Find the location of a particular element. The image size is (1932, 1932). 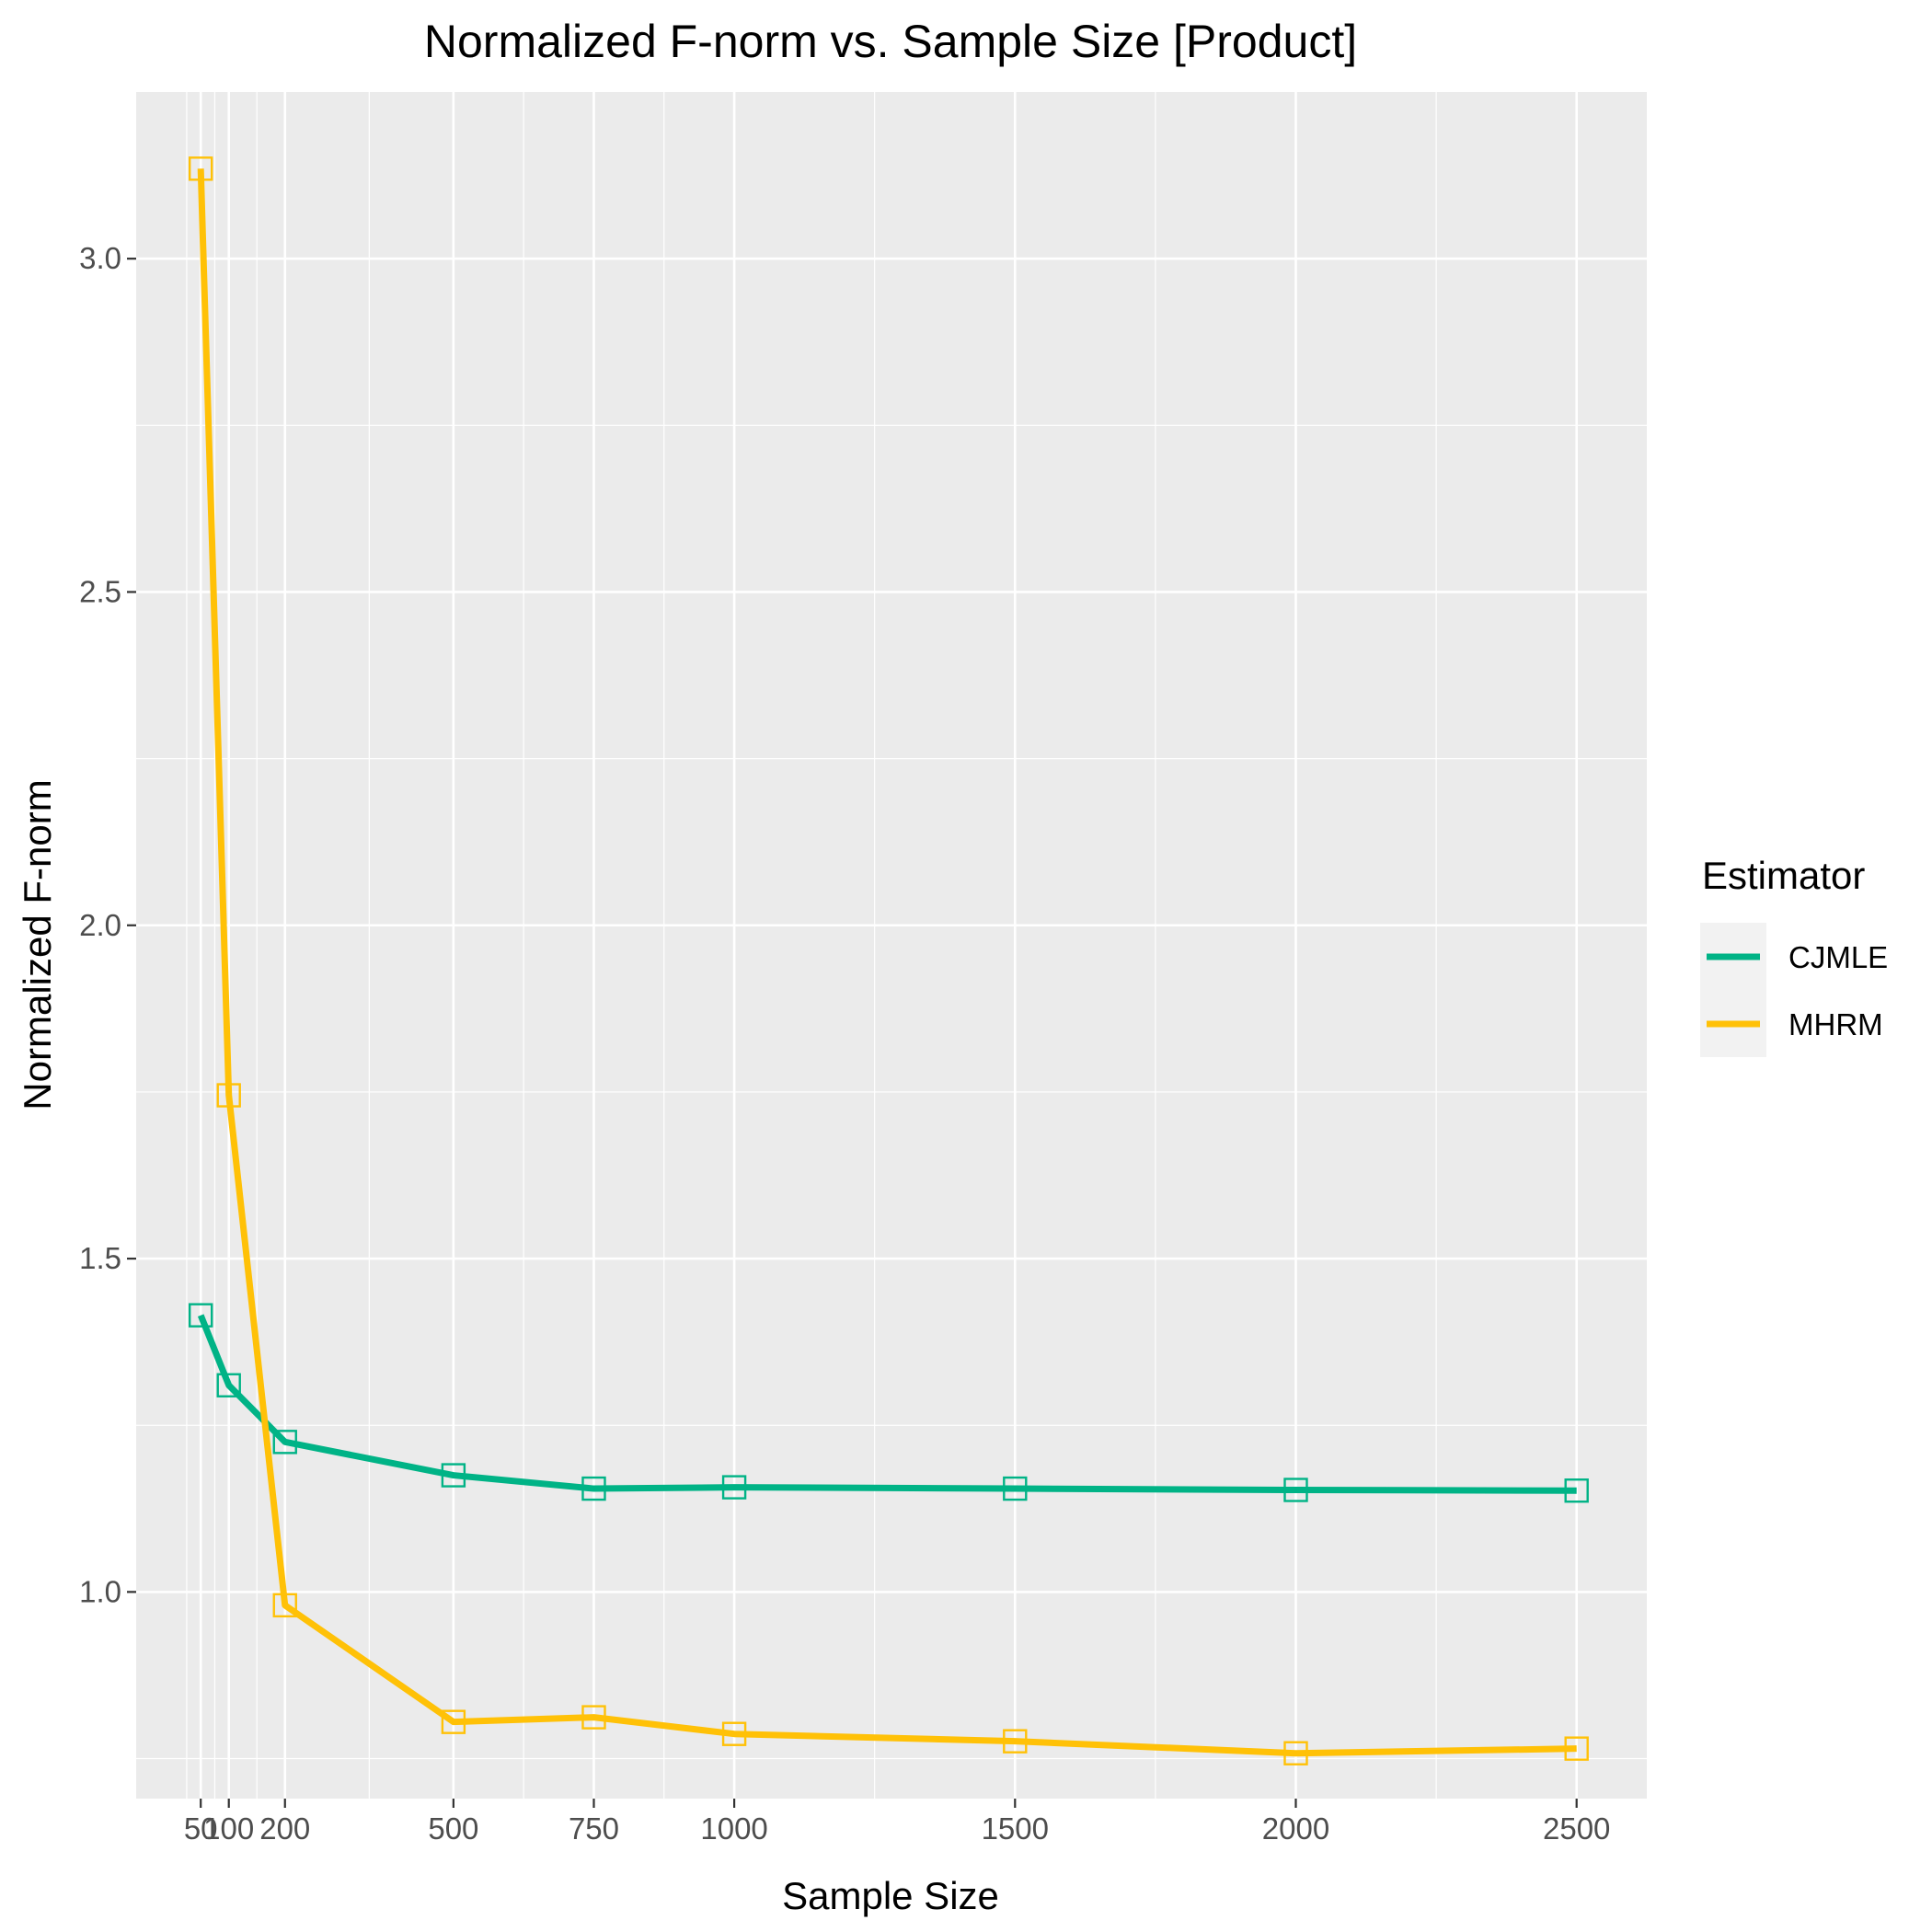

legend-label-mhrm: MHRM is located at coordinates (1835, 1024).